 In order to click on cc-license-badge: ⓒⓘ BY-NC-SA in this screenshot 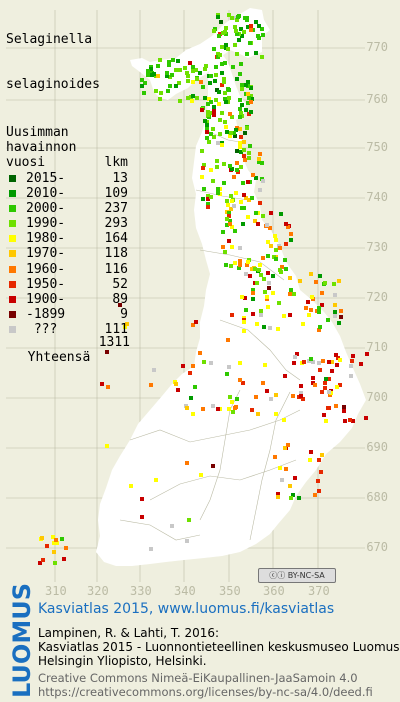, I will do `click(297, 575)`.